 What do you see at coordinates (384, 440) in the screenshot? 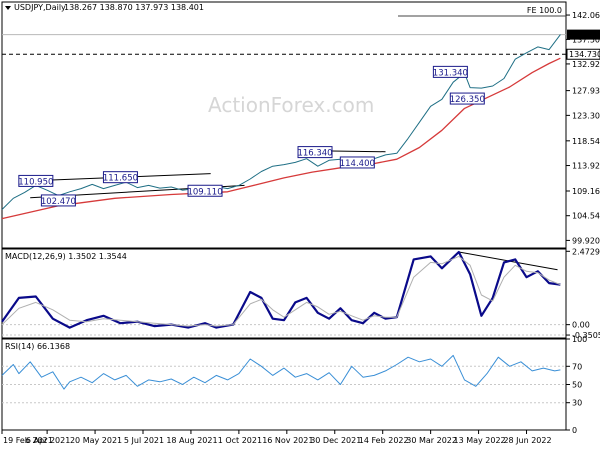
I see `x-tick-label: 14 Feb 2022` at bounding box center [384, 440].